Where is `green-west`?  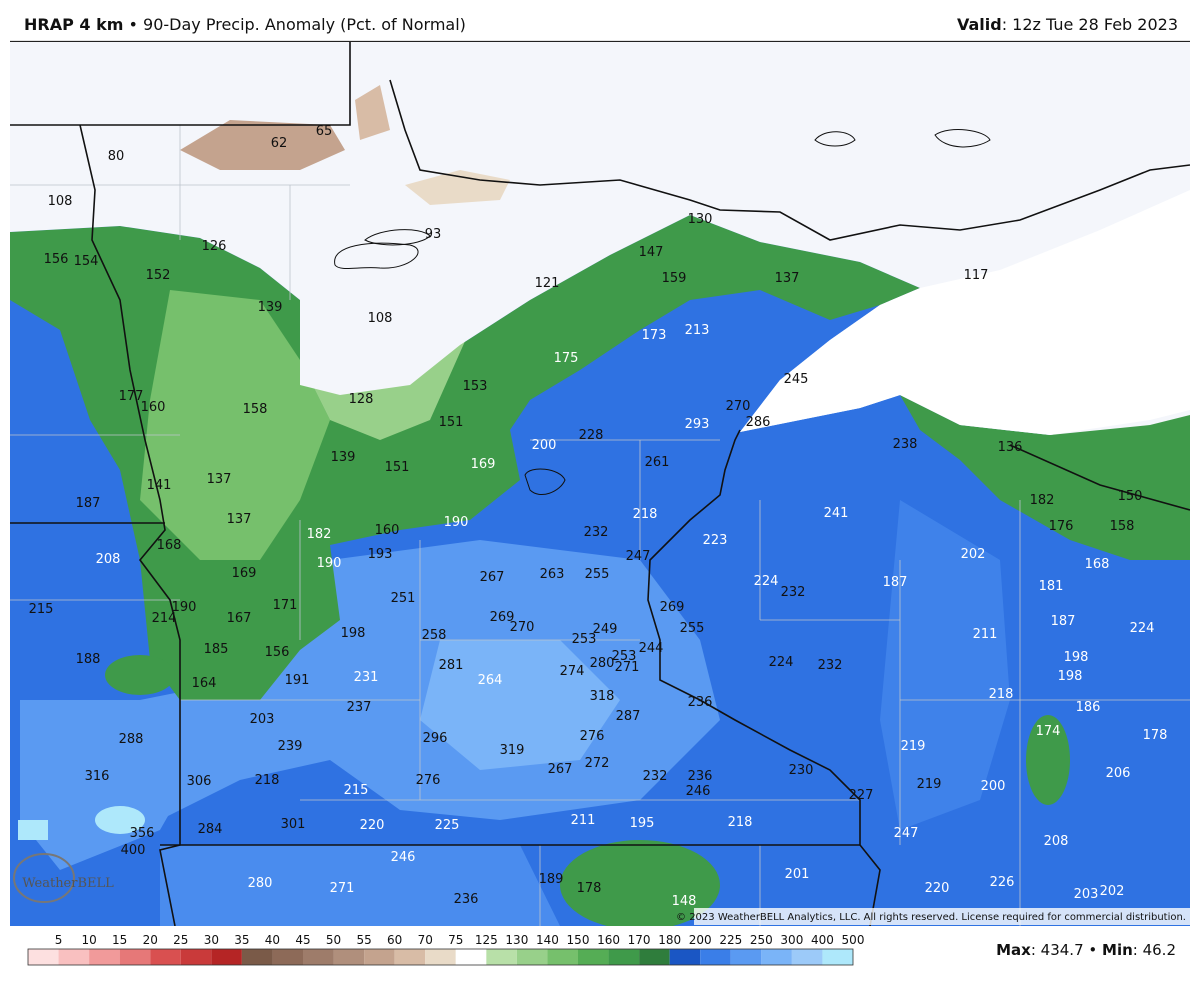 green-west is located at coordinates (140, 675).